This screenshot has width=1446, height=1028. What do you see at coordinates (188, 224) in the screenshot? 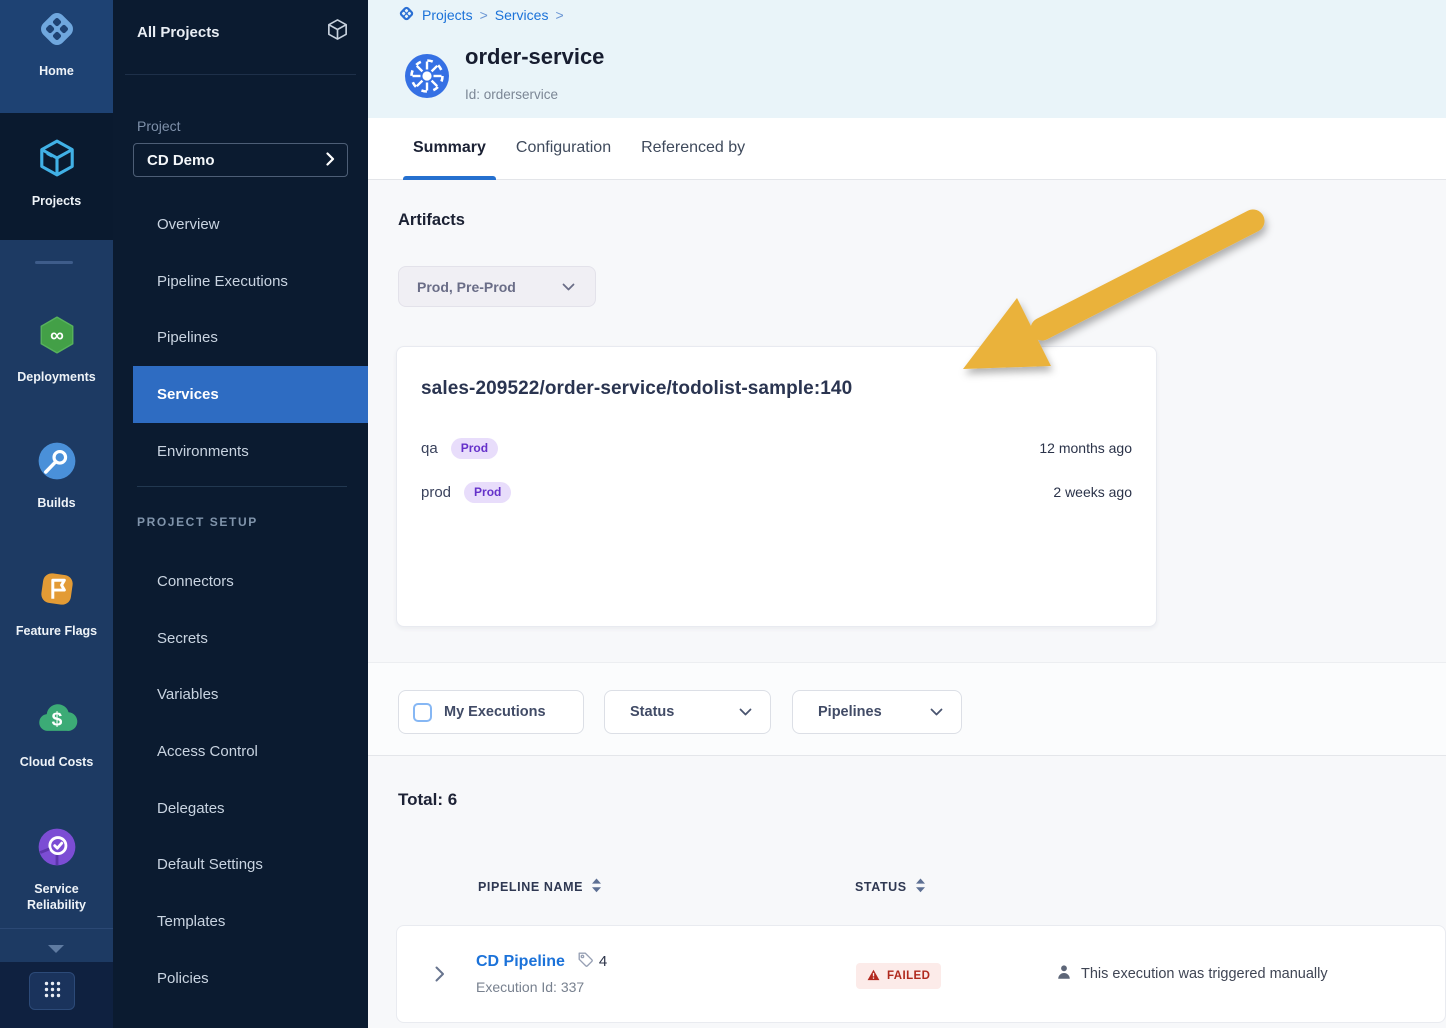
I see `sidebar-item-overview: Overview` at bounding box center [188, 224].